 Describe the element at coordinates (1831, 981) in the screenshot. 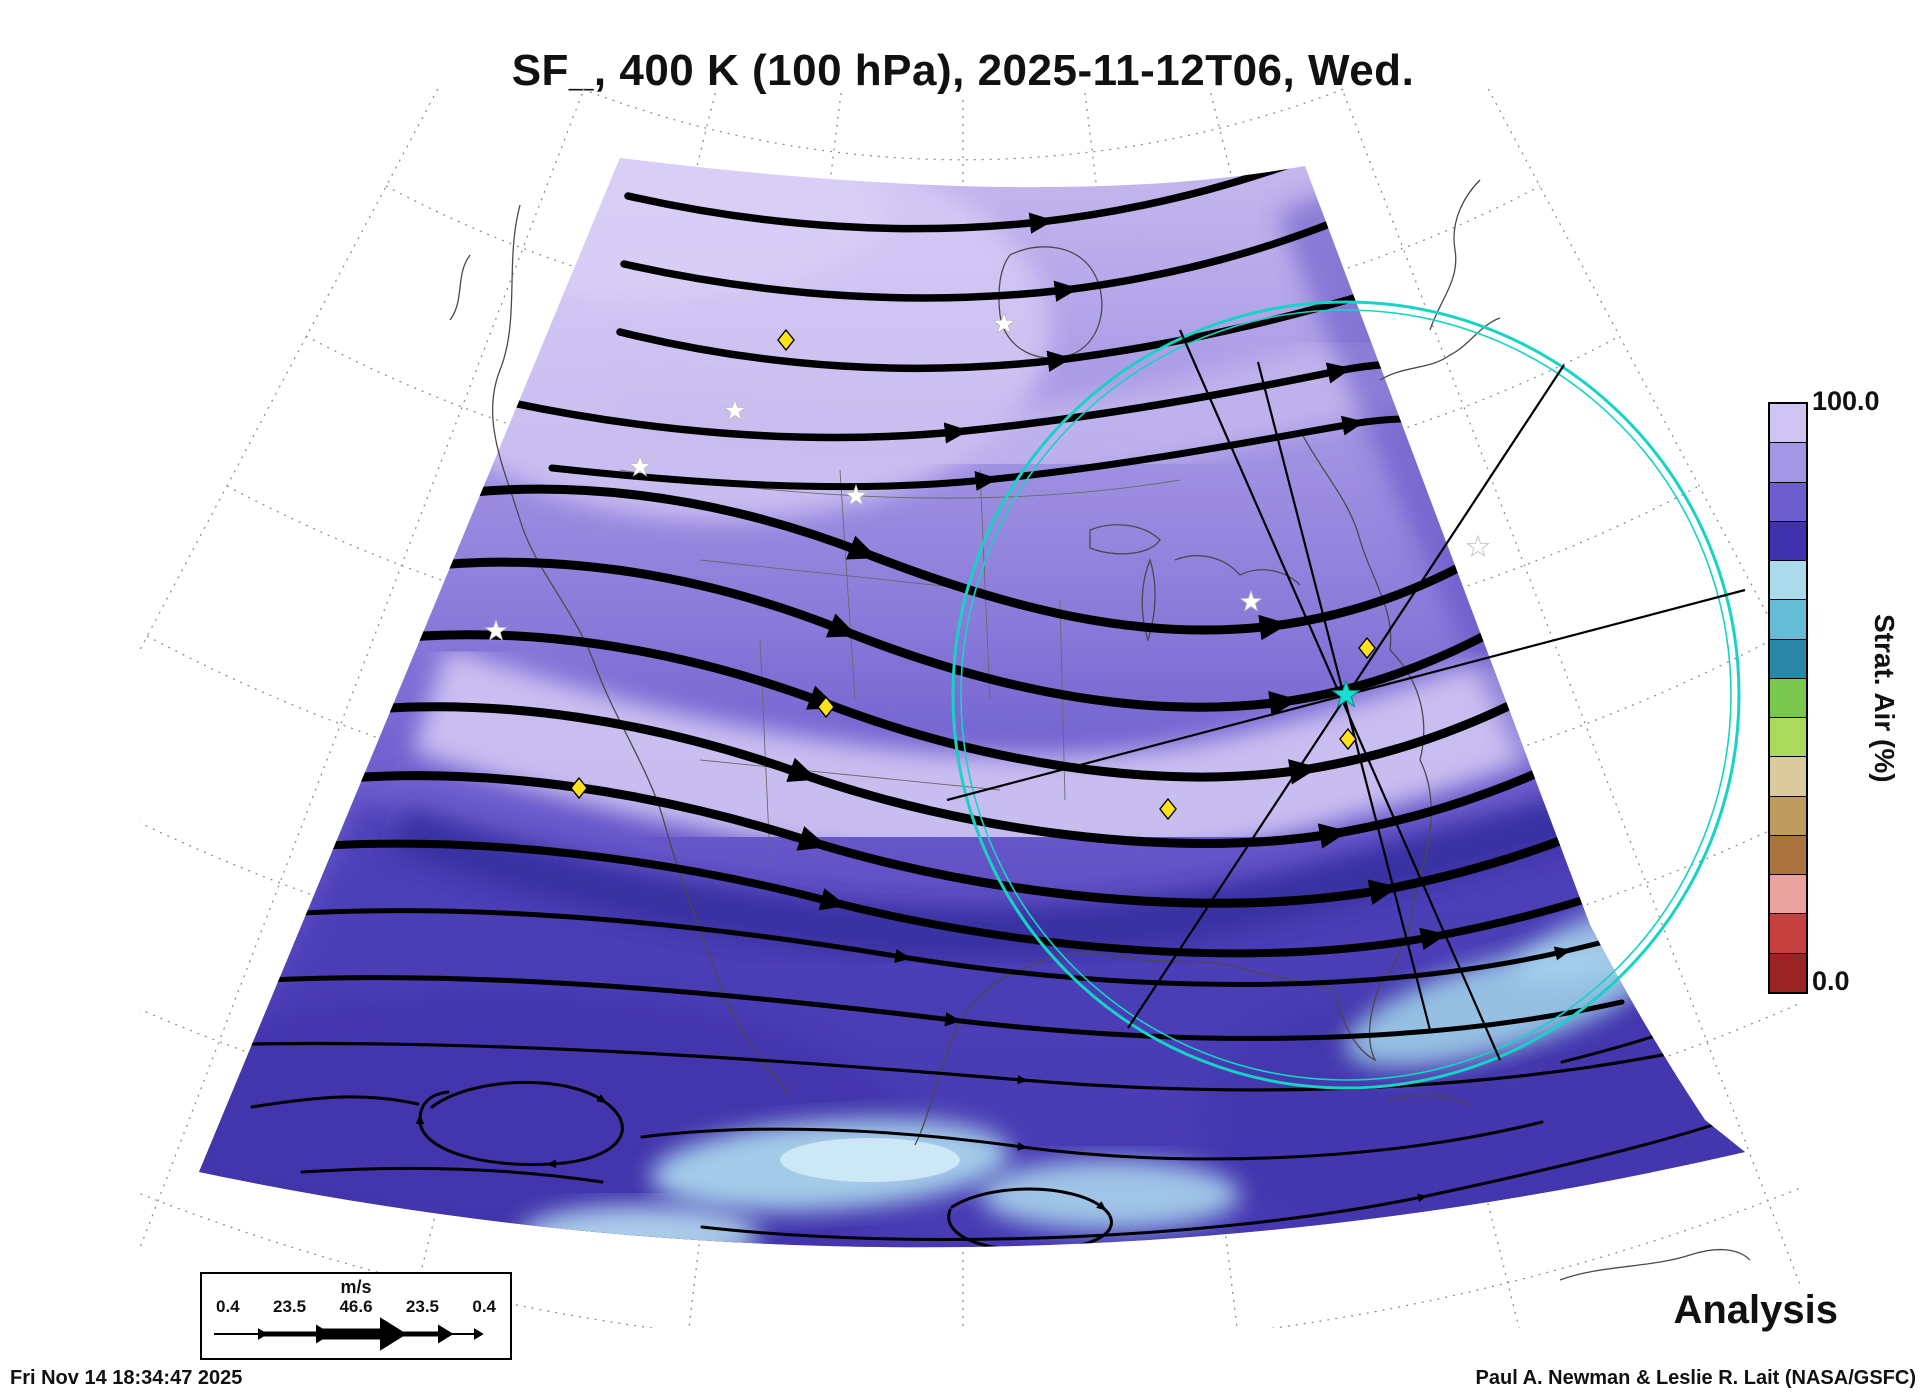

I see `colorbar-min-label: 0.0` at that location.